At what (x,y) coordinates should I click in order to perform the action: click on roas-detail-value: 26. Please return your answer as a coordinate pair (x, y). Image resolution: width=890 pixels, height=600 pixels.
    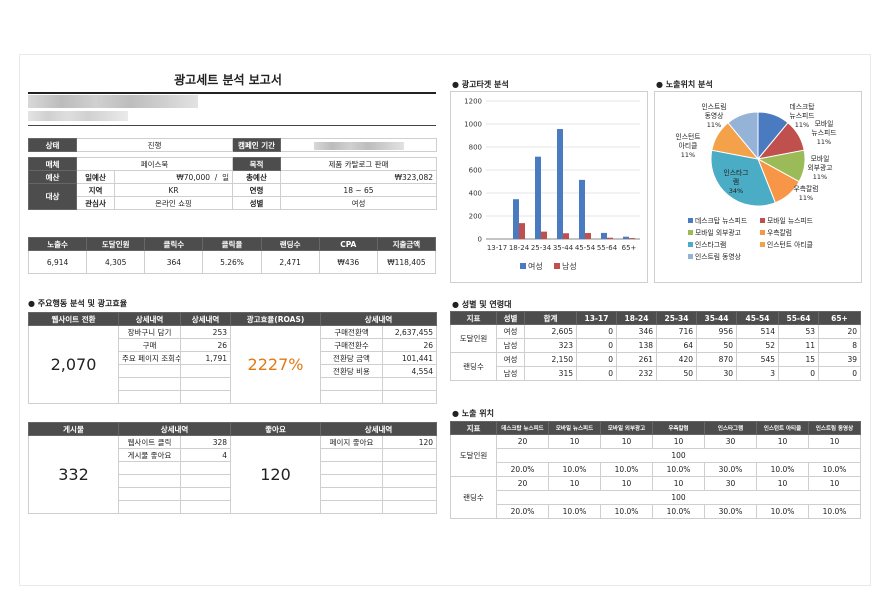
    Looking at the image, I should click on (409, 345).